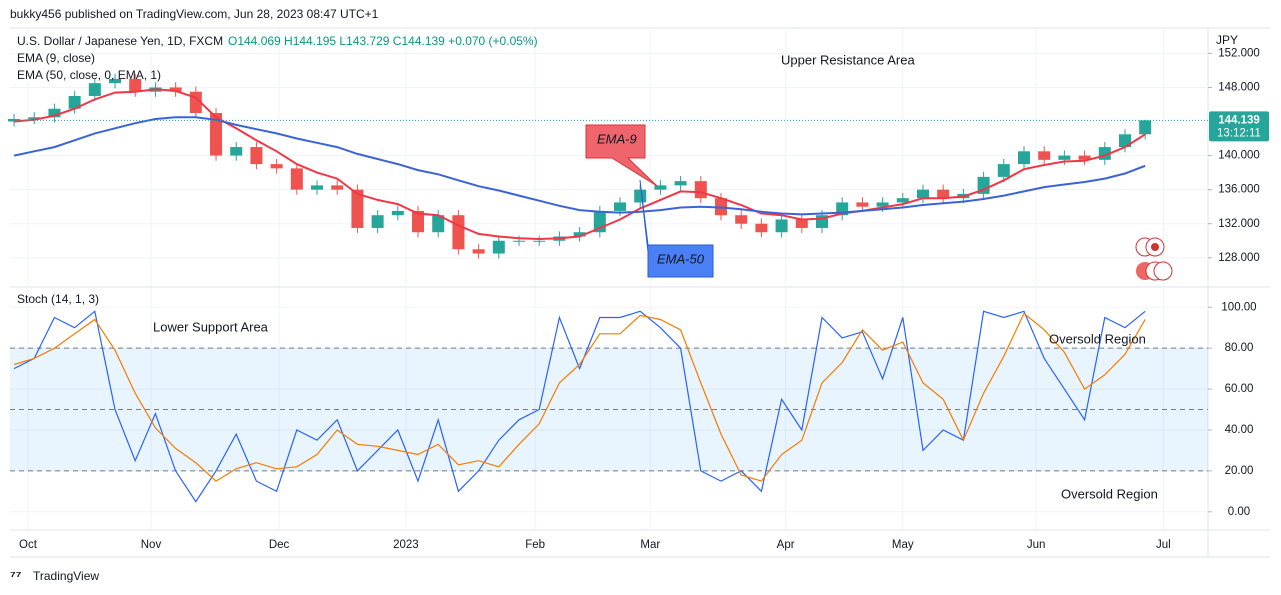  I want to click on countdown: 13:12:11, so click(1239, 133).